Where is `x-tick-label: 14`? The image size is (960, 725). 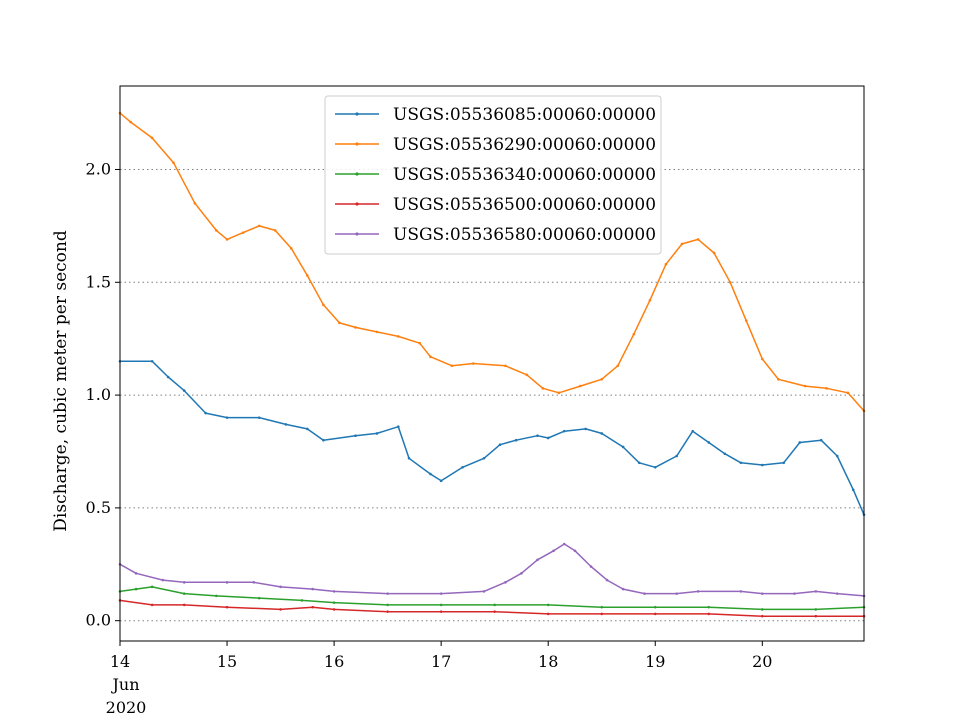 x-tick-label: 14 is located at coordinates (120, 661).